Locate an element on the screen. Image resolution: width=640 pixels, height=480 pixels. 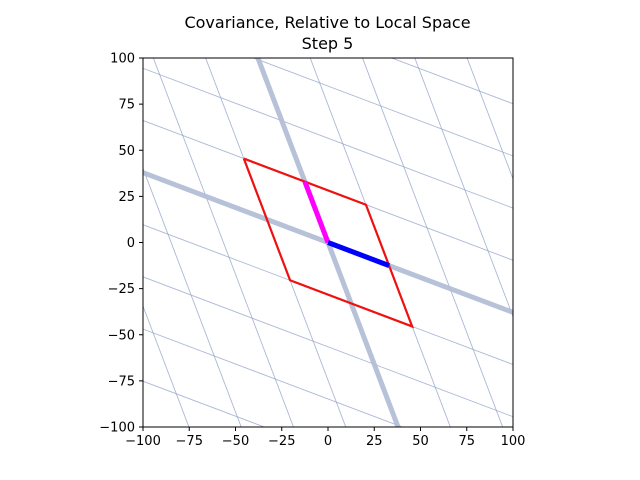
y-tick-label: 75 is located at coordinates (126, 105).